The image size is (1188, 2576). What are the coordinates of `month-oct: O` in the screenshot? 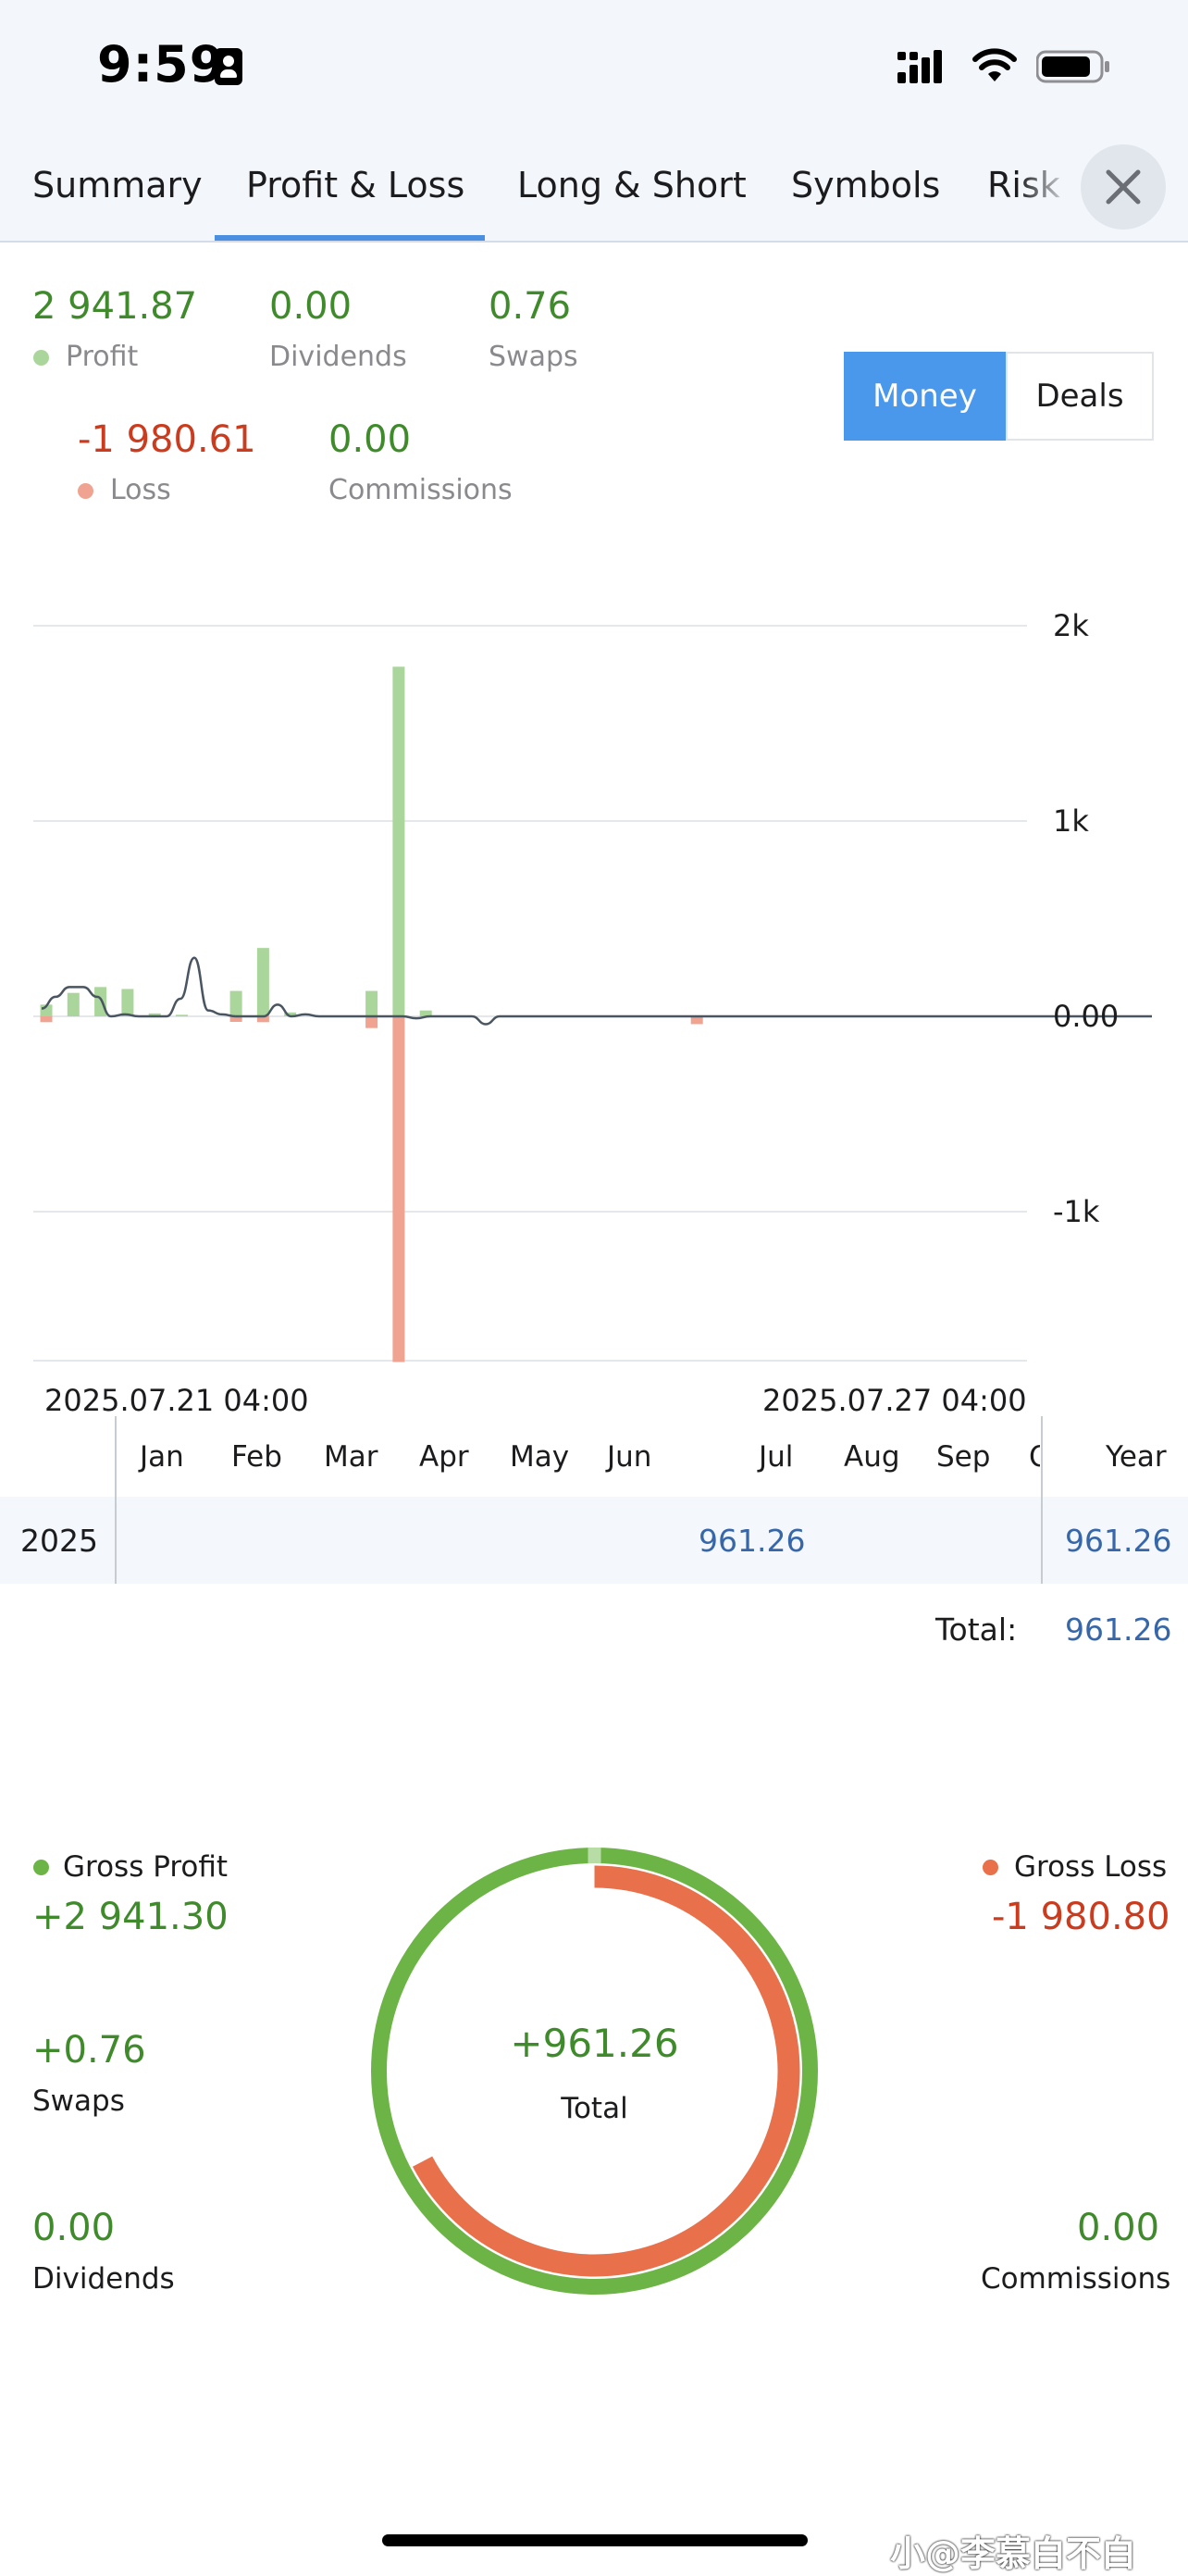 It's located at (1034, 1457).